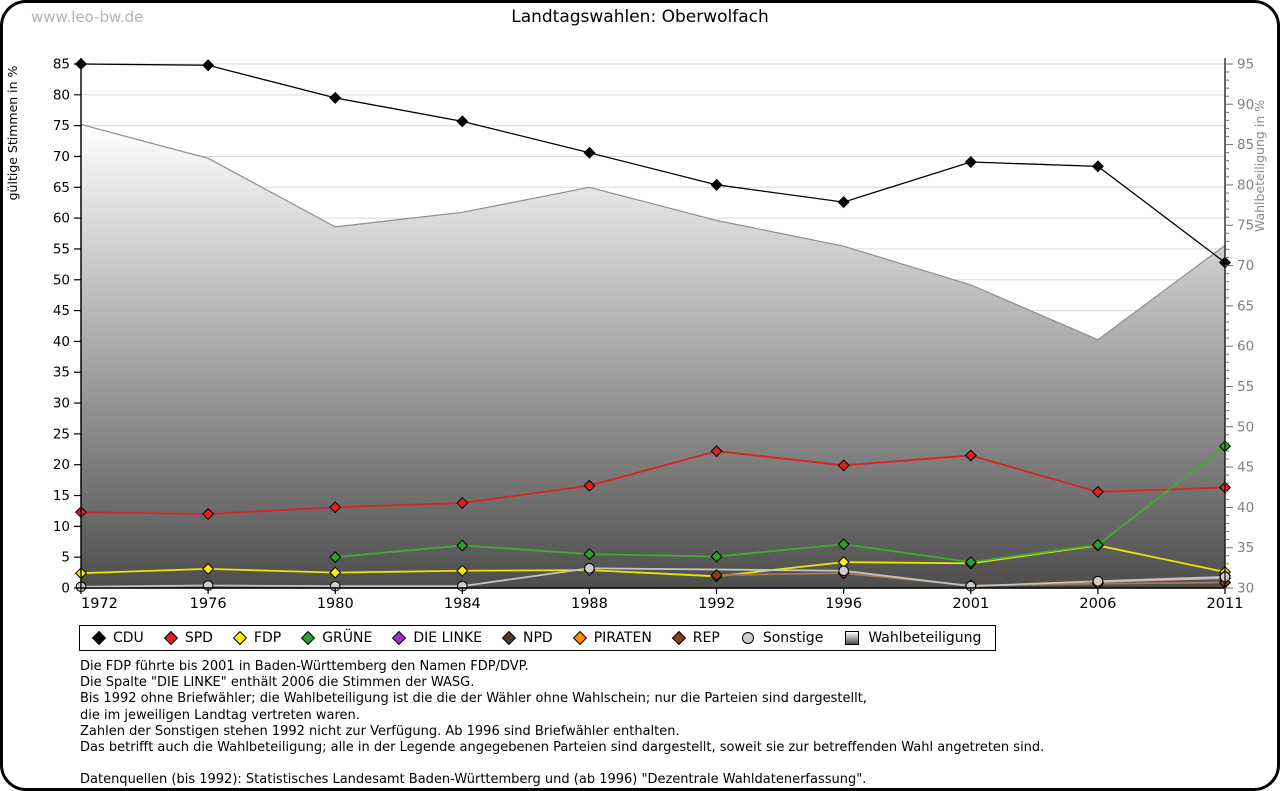  Describe the element at coordinates (793, 638) in the screenshot. I see `legend-label: Sonstige` at that location.